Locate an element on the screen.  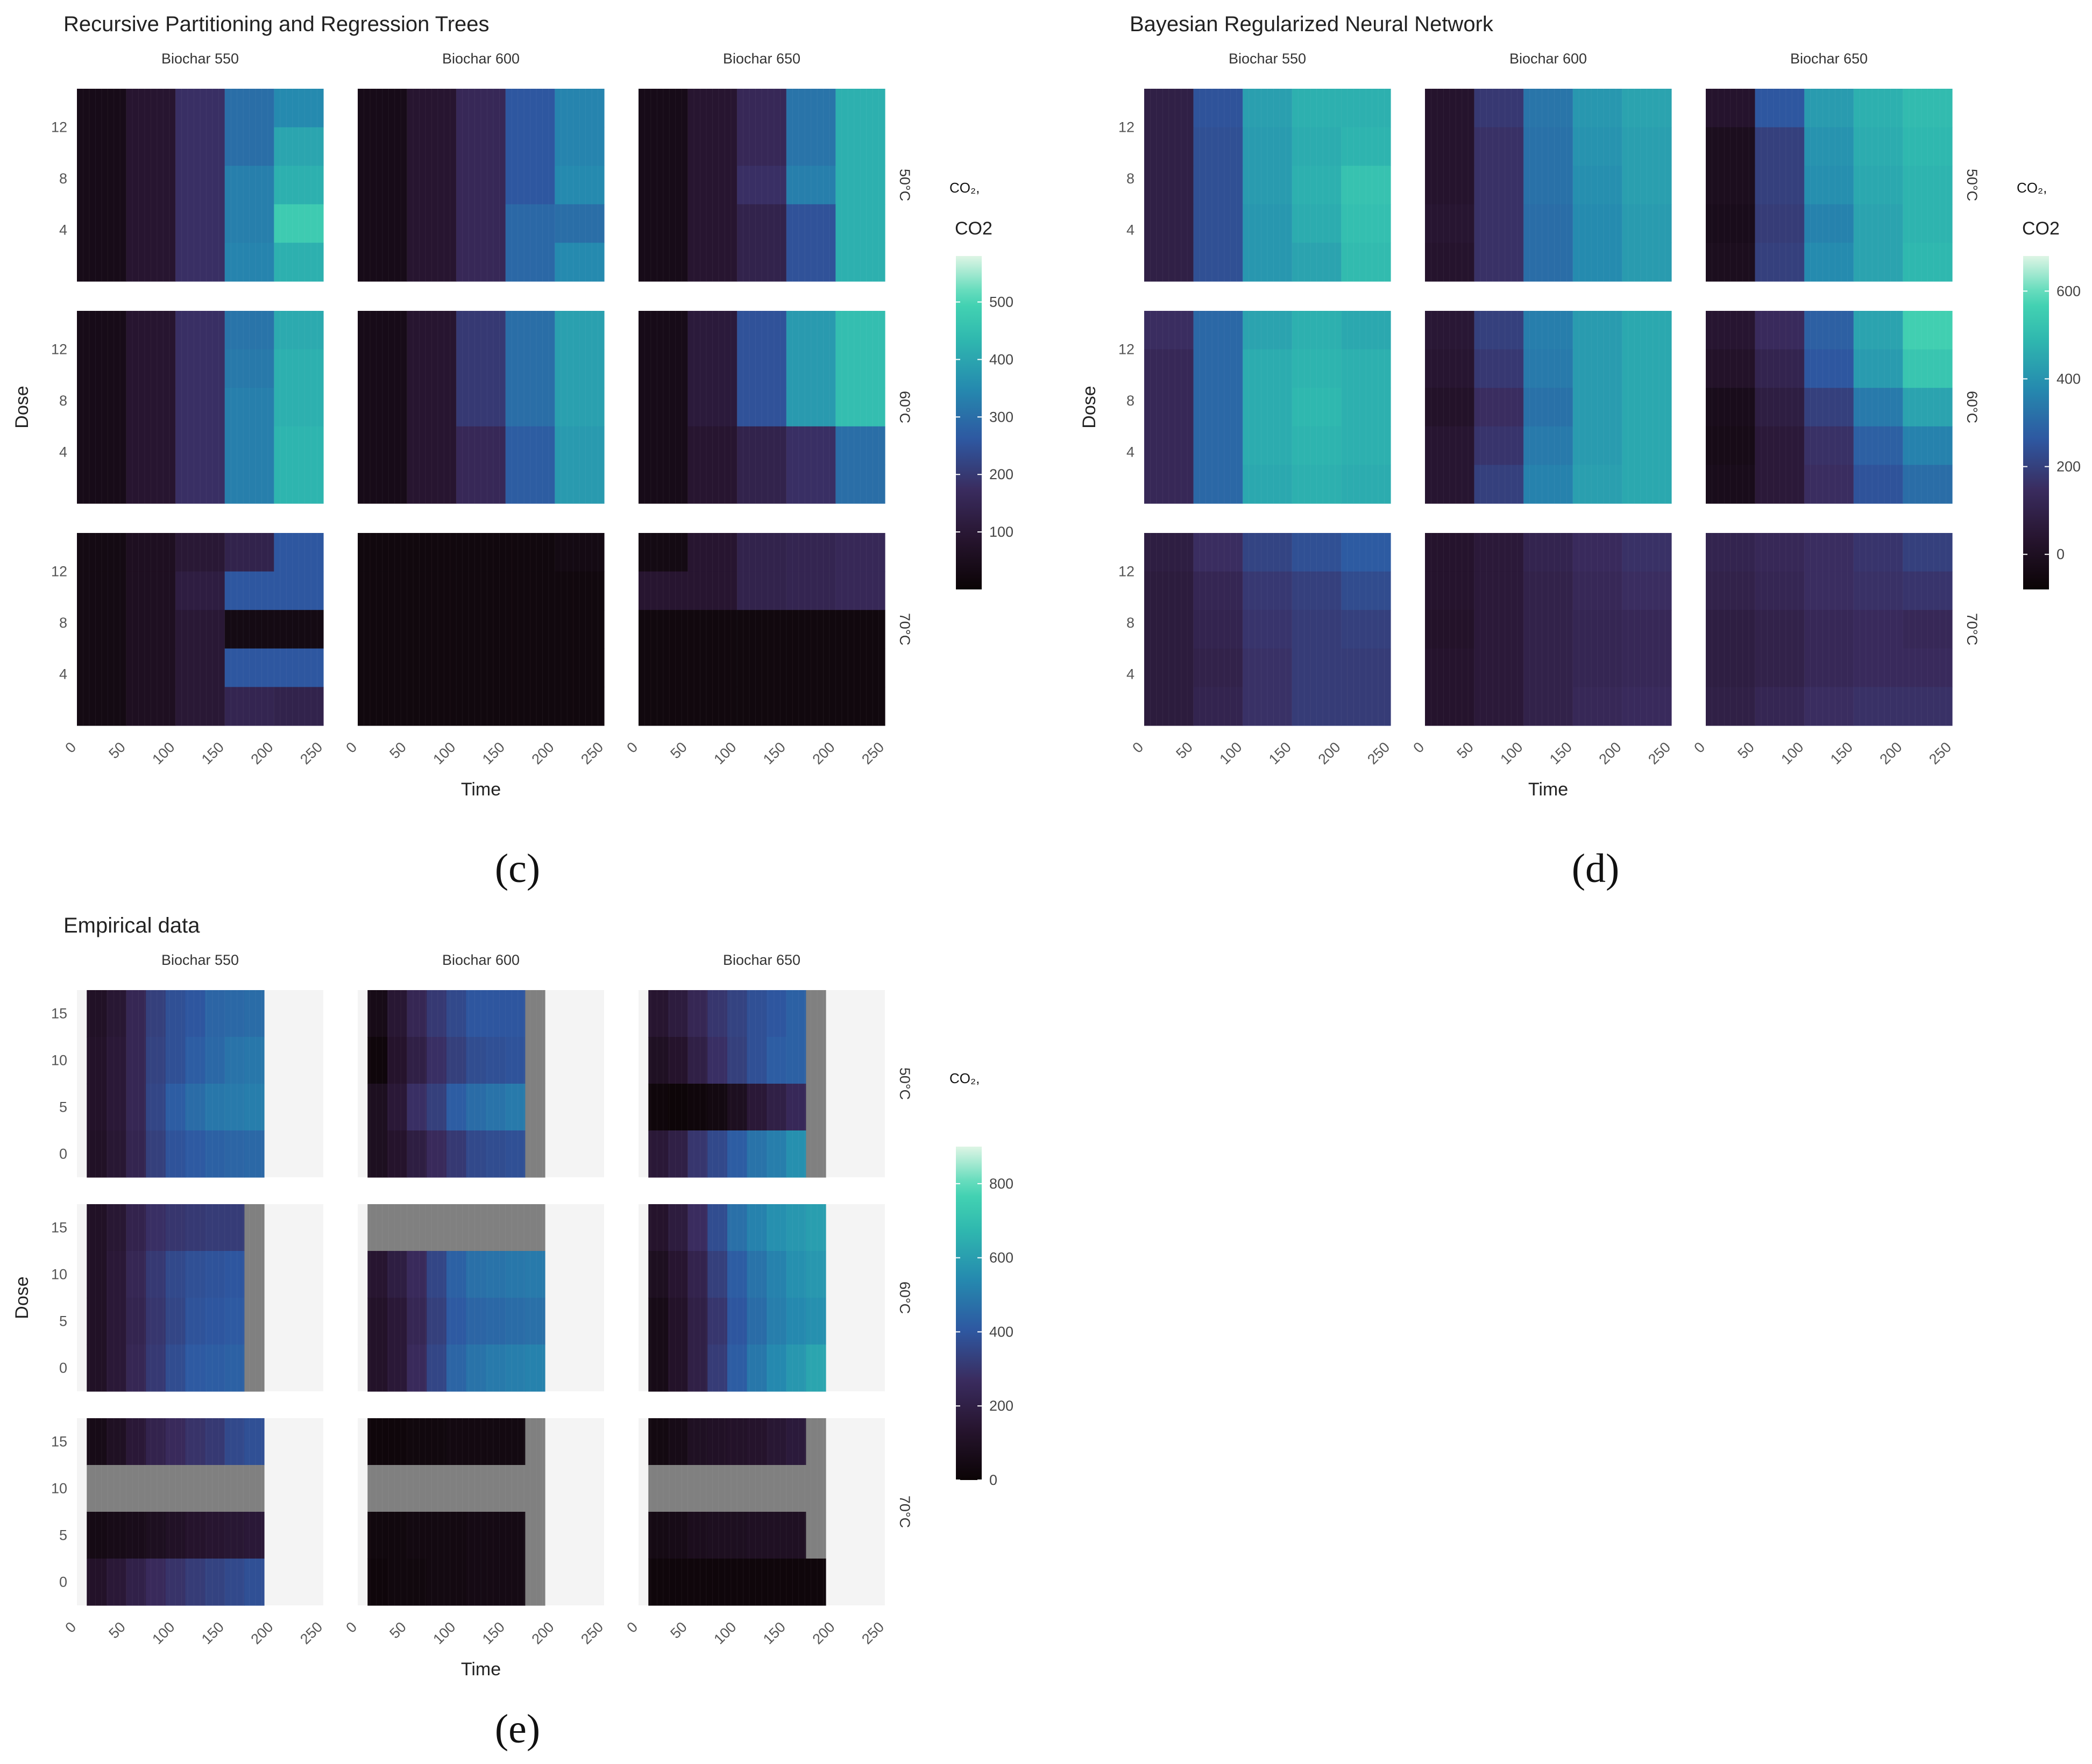
legend-unit: CO₂, is located at coordinates (964, 188).